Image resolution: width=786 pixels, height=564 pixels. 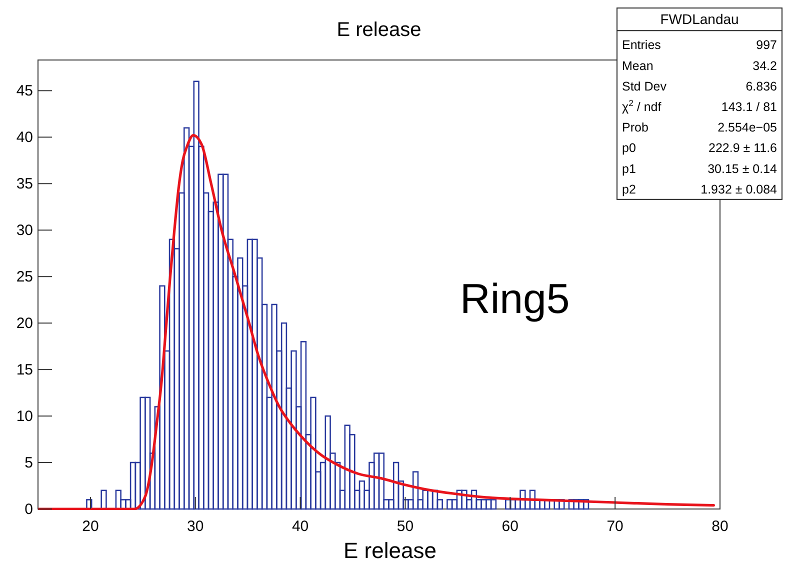 I want to click on y-tick-label: 30, so click(x=24, y=231).